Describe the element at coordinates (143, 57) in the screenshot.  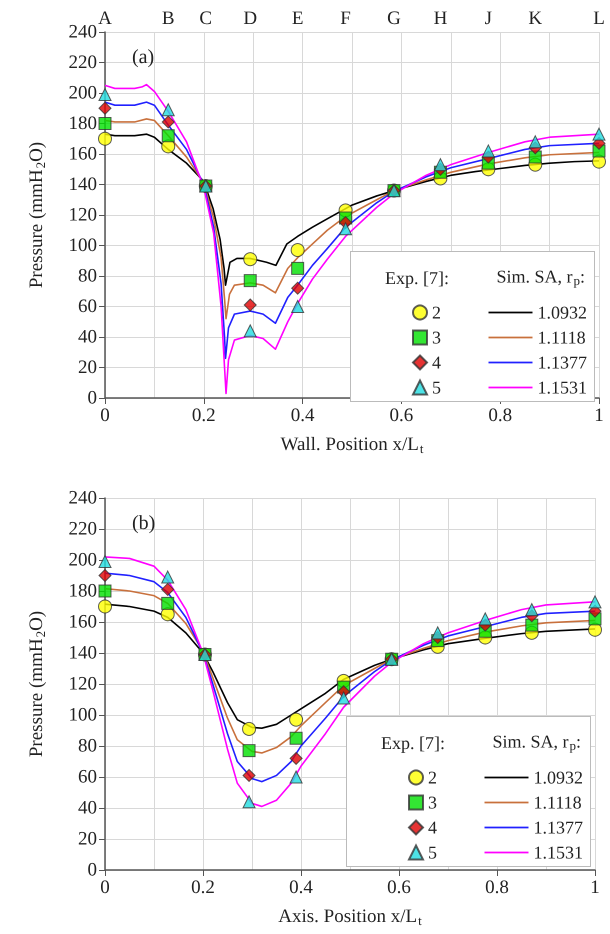
I see `text: (a)` at that location.